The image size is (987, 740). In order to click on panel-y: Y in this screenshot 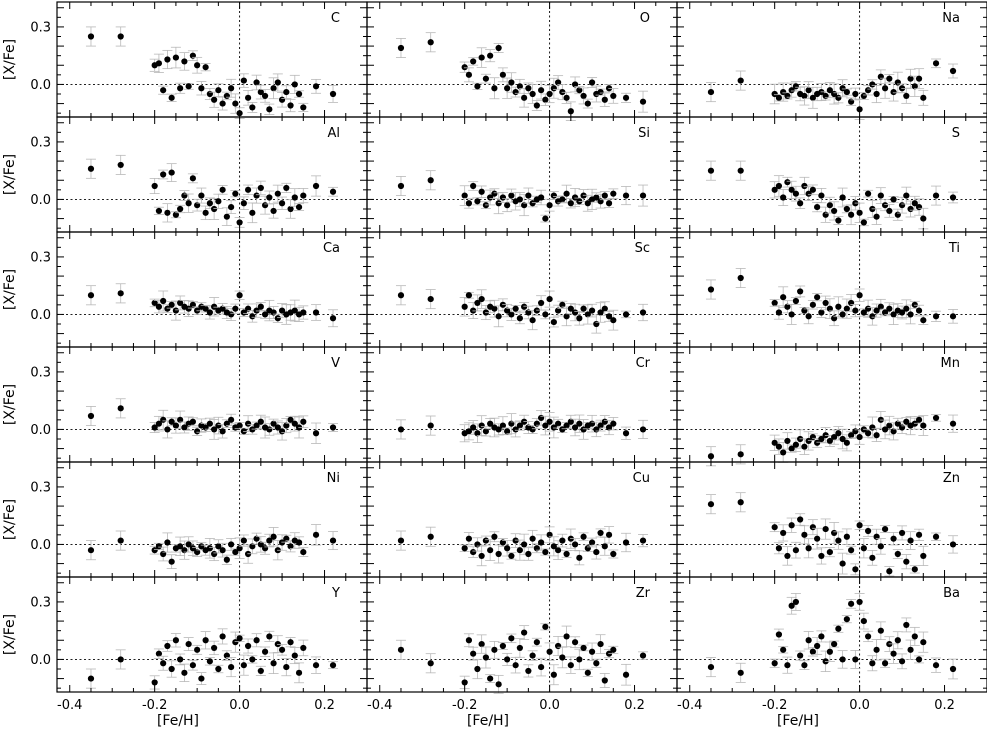, I will do `click(212, 634)`.